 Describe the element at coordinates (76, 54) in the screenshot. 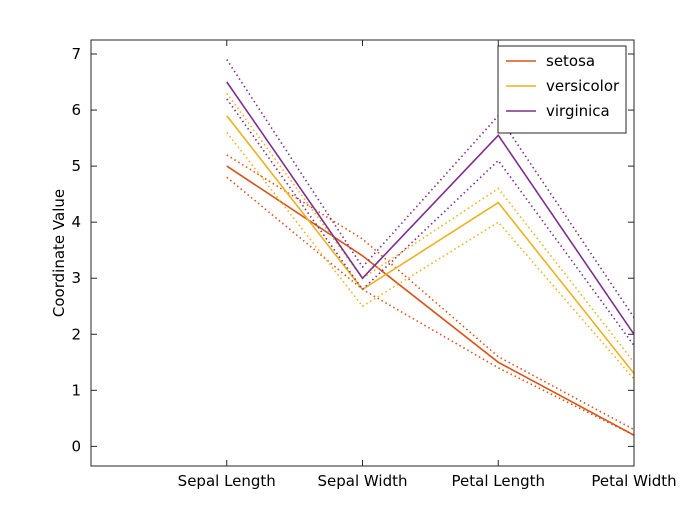

I see `y-tick-label: 7` at that location.